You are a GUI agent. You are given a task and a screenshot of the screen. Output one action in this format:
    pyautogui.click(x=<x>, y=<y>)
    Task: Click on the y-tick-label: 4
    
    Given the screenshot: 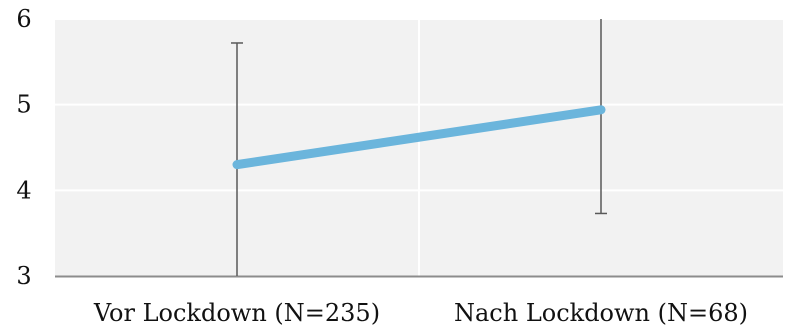 What is the action you would take?
    pyautogui.click(x=23, y=190)
    